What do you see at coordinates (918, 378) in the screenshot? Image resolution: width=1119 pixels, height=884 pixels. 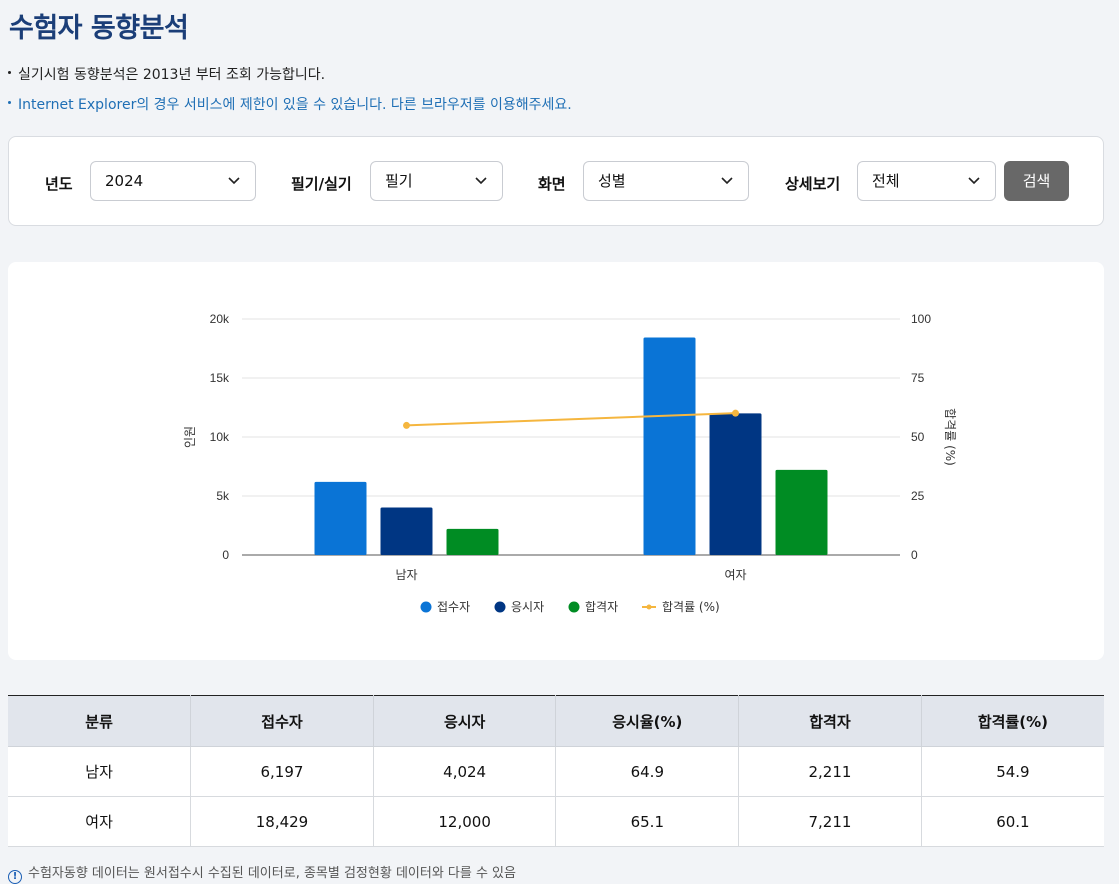 I see `y2-tick-label: 75` at bounding box center [918, 378].